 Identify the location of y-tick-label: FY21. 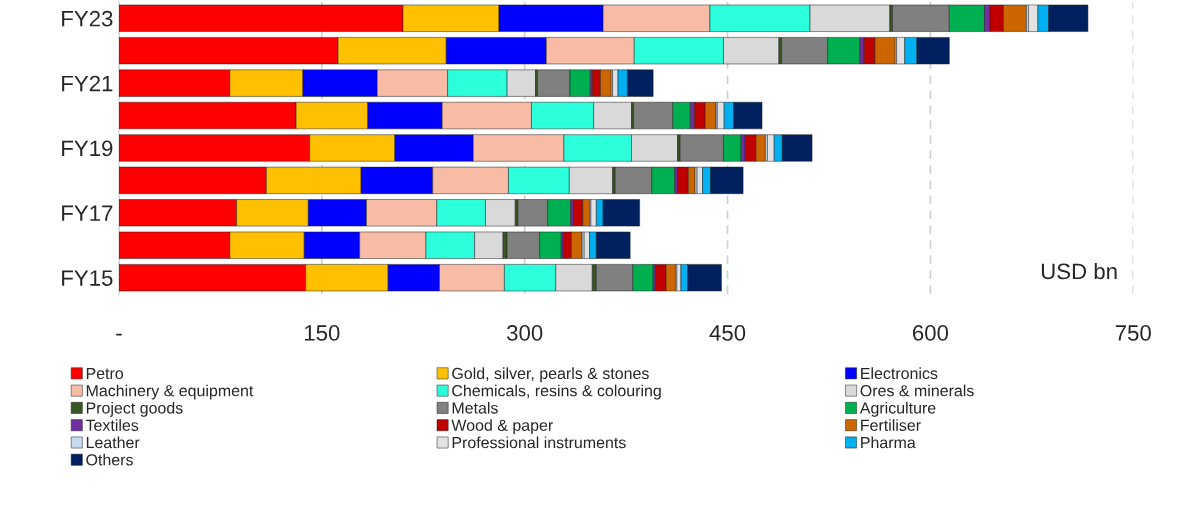
(87, 83).